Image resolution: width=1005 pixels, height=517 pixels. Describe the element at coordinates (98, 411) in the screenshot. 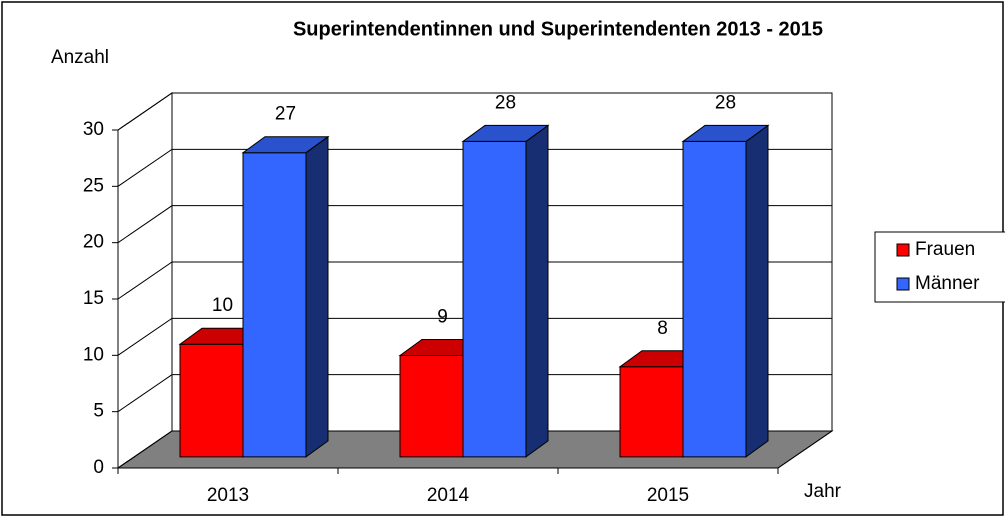

I see `y-tick-label: 5` at that location.